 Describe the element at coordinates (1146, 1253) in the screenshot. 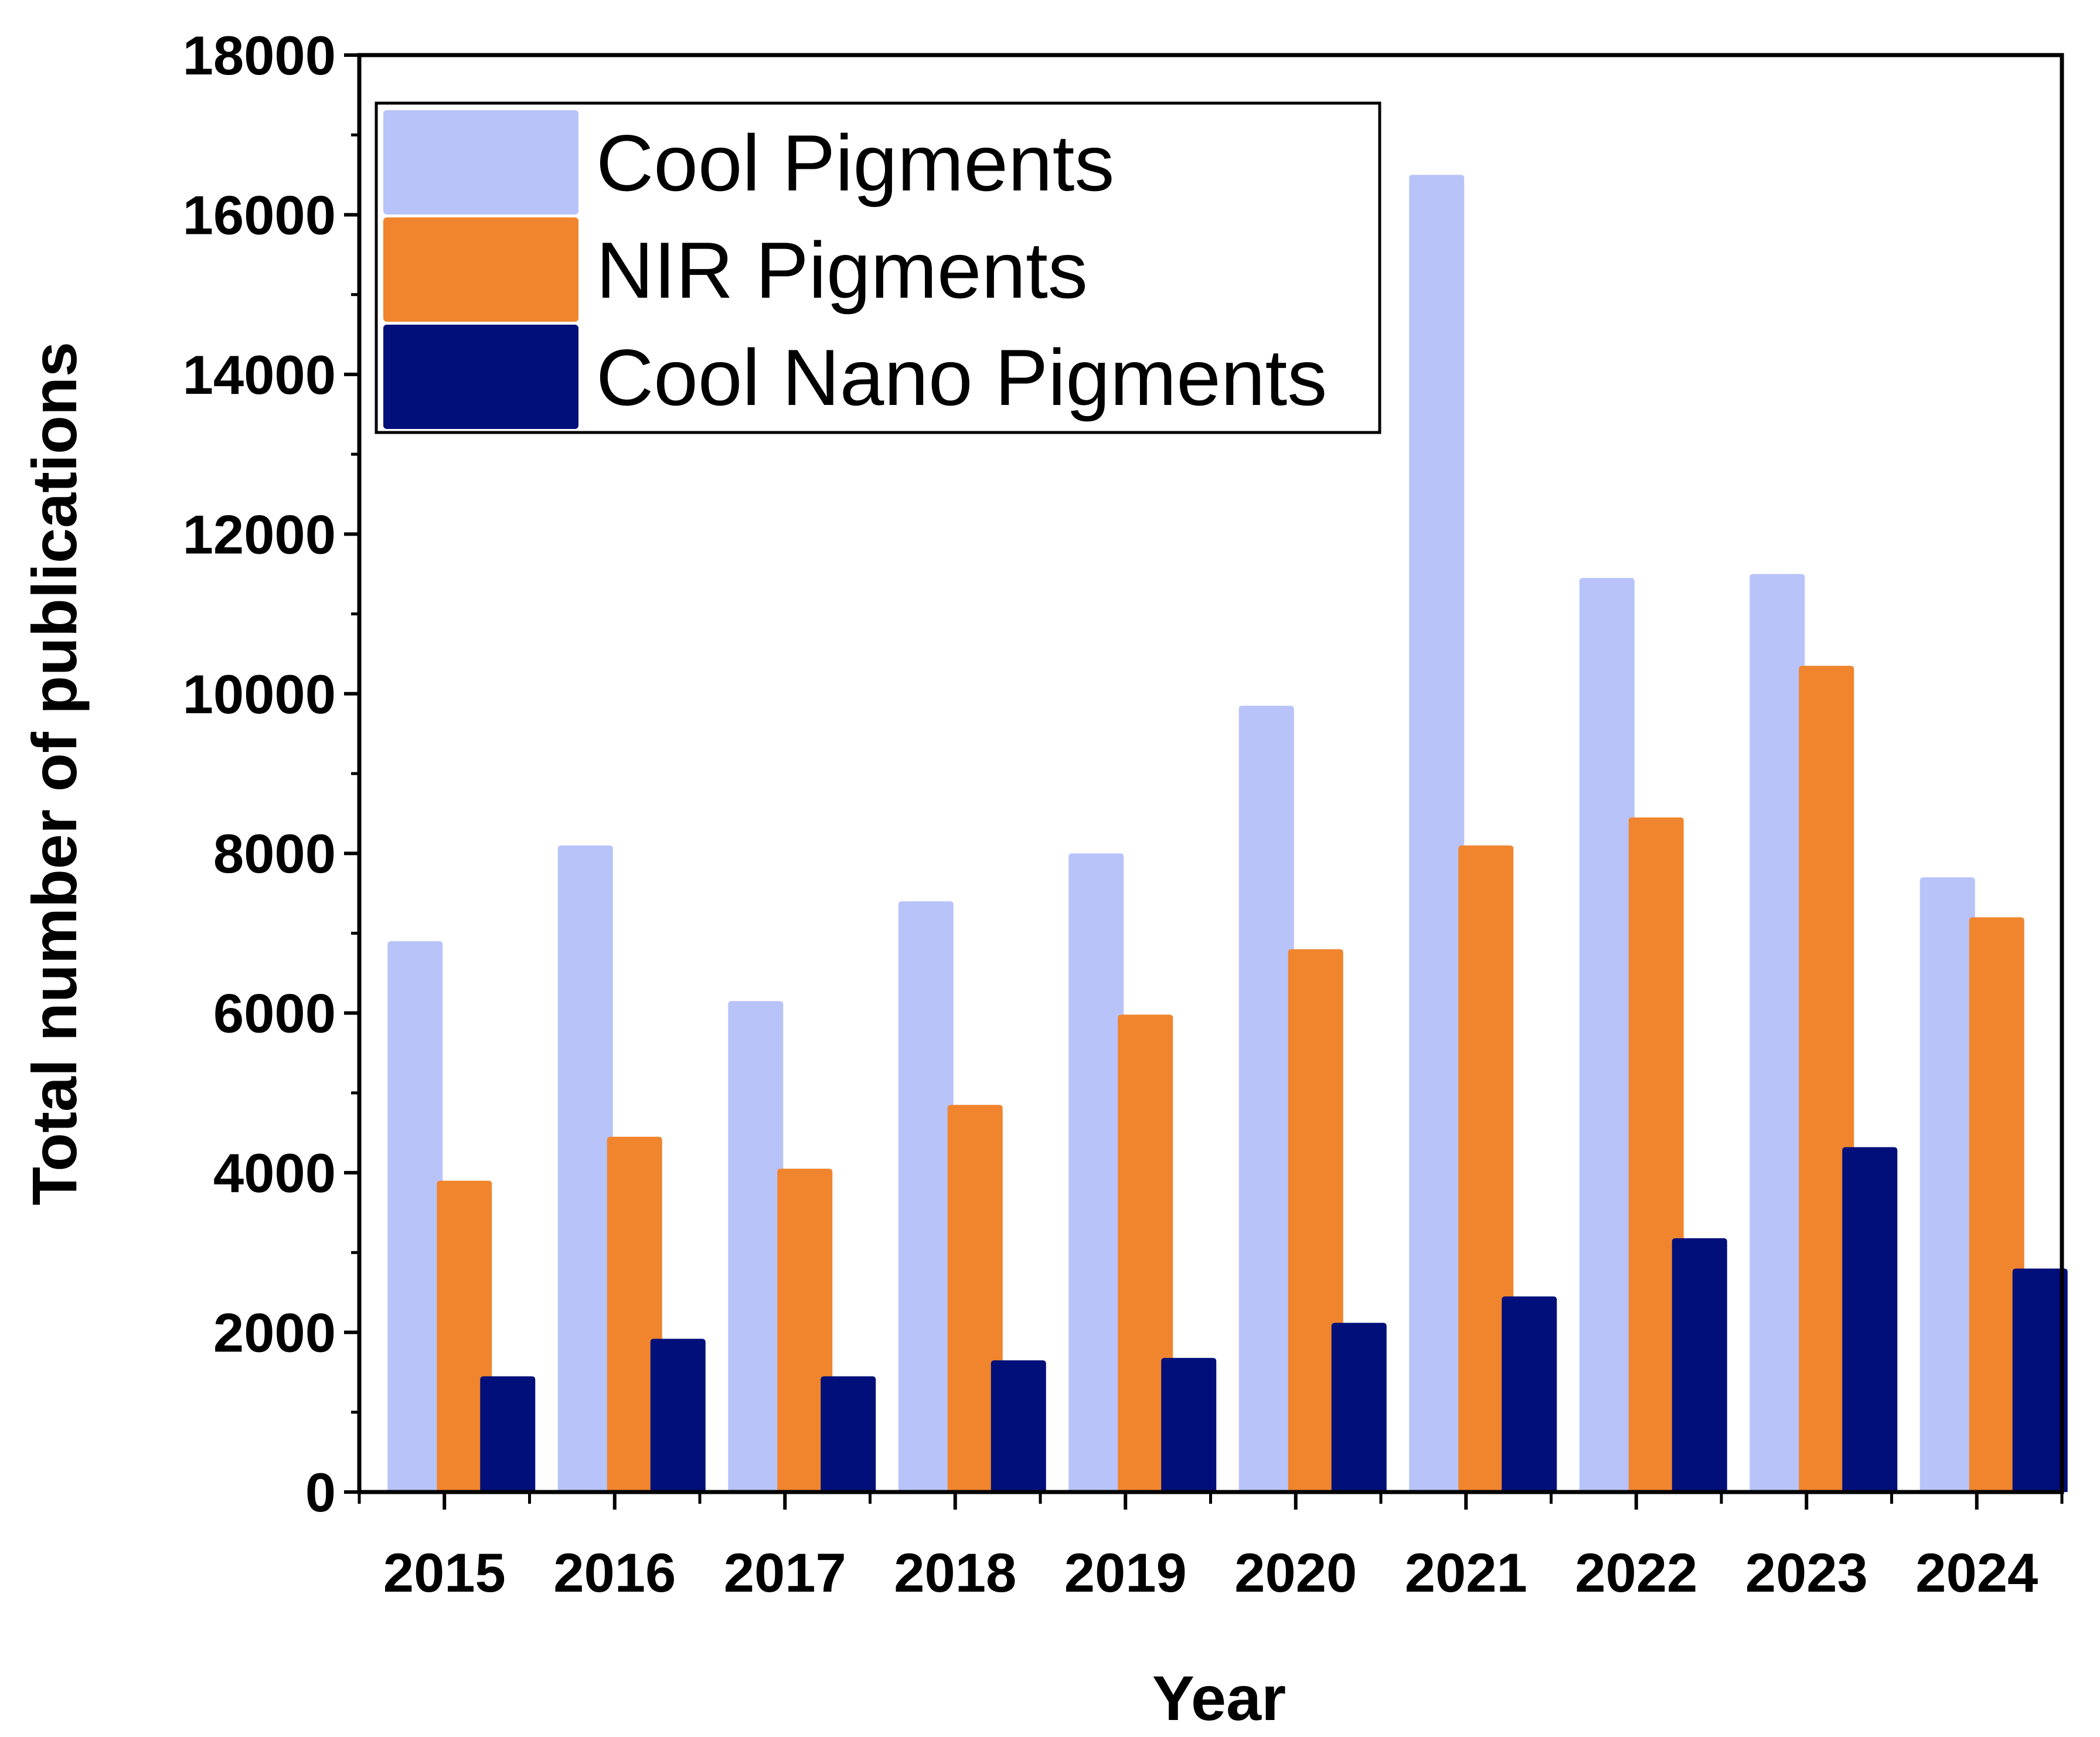

I see `bar-nir-pigments-2019` at that location.